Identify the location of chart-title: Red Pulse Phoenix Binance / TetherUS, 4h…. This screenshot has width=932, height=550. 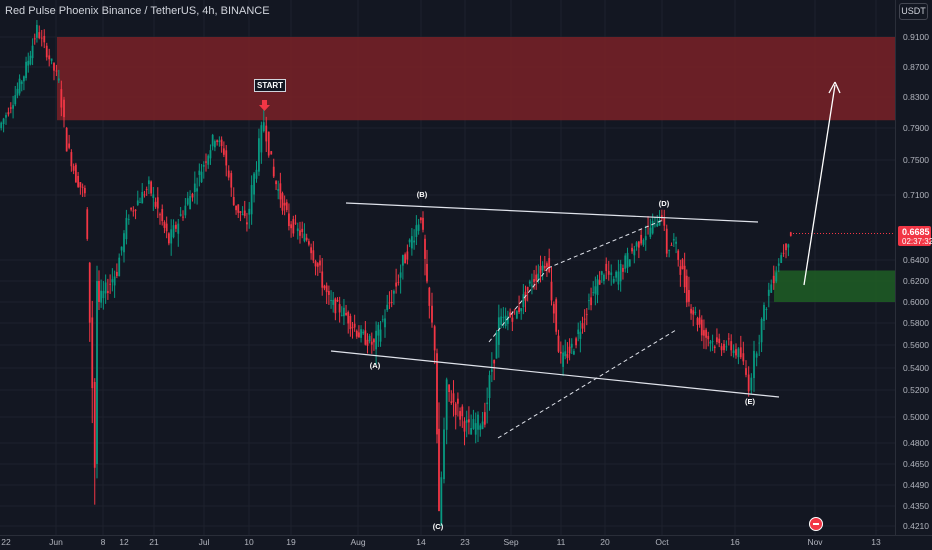
(137, 11).